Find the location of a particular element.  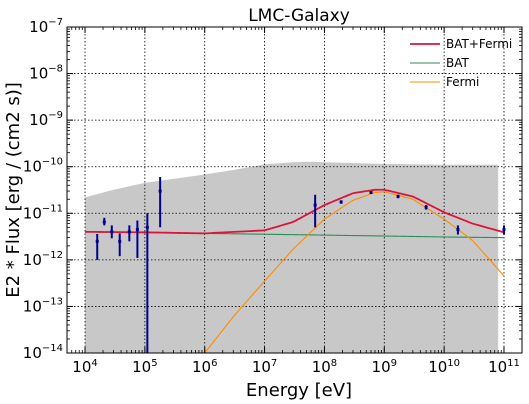

legend: BAT+Fermi BAT Fermi is located at coordinates (461, 63).